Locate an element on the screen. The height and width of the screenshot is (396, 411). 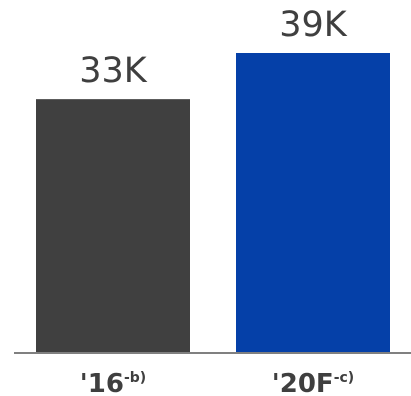
category-label-0: '16-b) is located at coordinates (113, 382).